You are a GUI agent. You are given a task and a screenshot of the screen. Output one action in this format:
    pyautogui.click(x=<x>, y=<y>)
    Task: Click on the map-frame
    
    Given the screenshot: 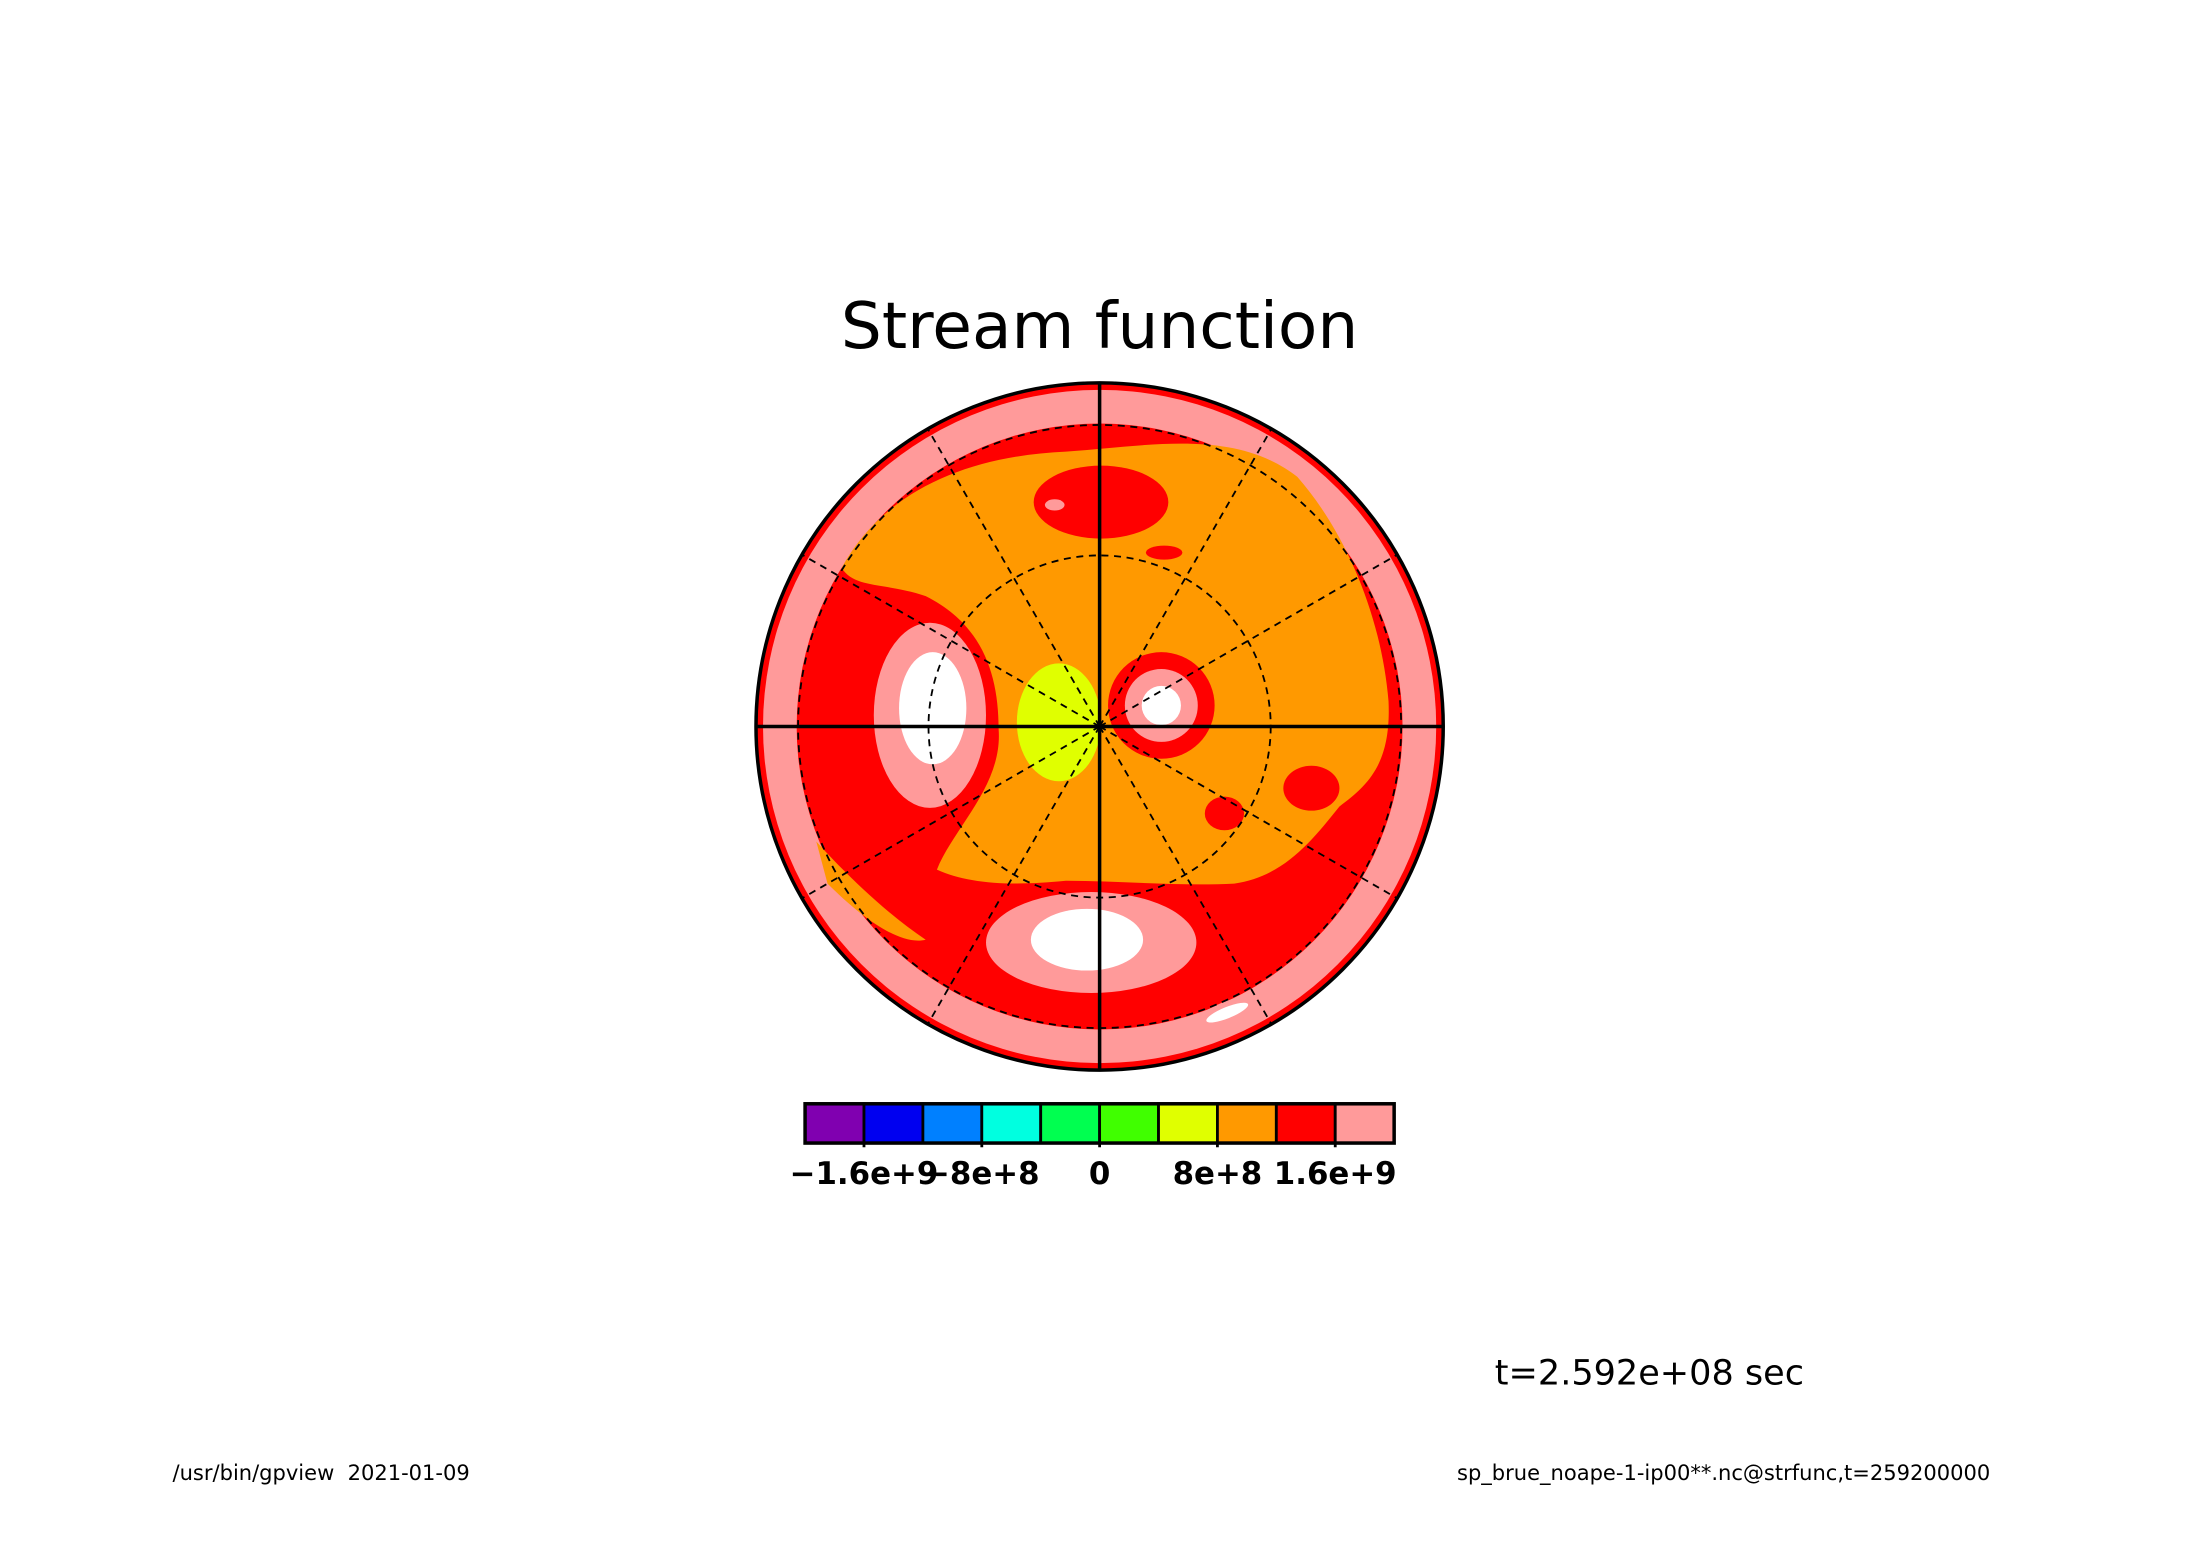 What is the action you would take?
    pyautogui.click(x=1099, y=726)
    